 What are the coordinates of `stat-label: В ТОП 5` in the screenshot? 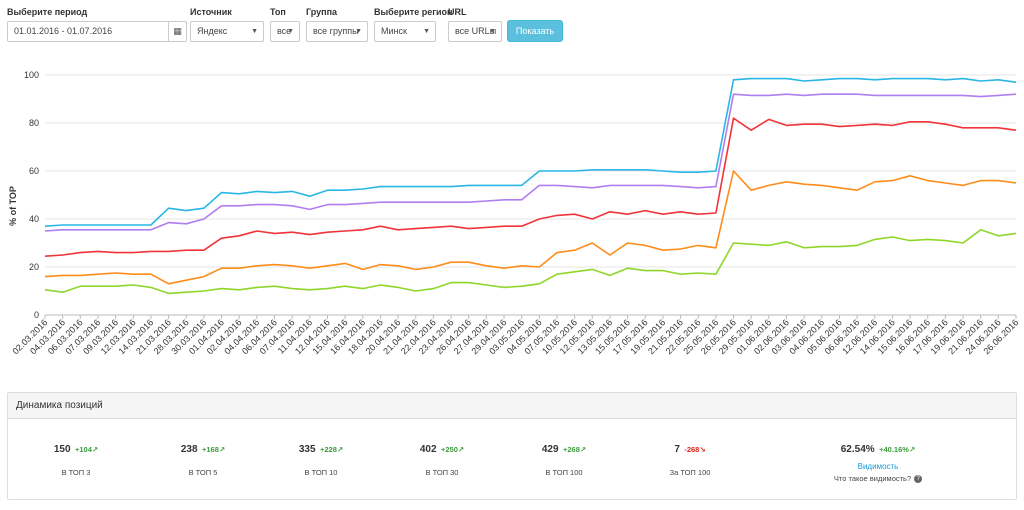 It's located at (203, 472).